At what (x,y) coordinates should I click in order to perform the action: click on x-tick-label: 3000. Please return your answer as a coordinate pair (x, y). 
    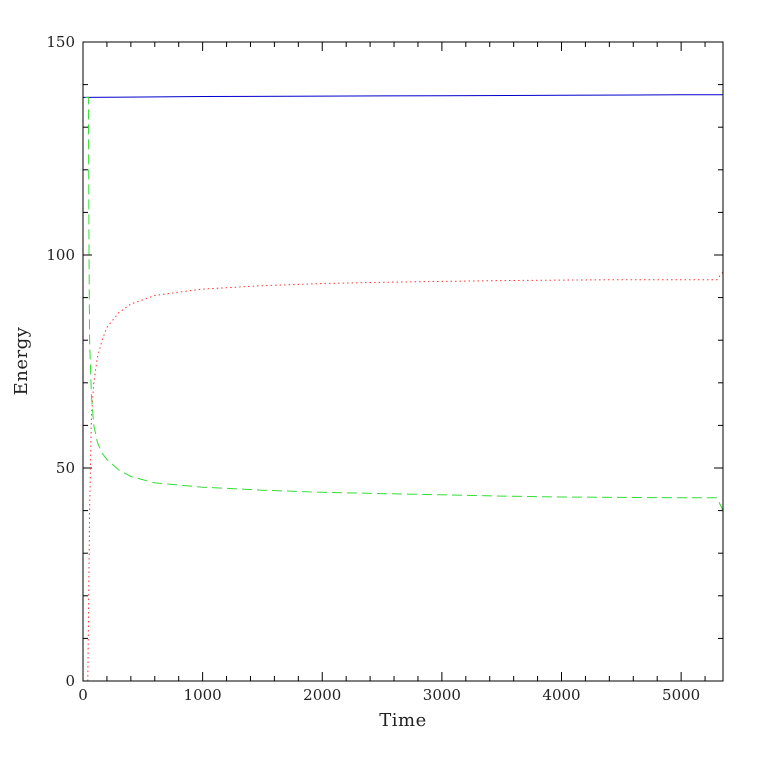
    Looking at the image, I should click on (442, 695).